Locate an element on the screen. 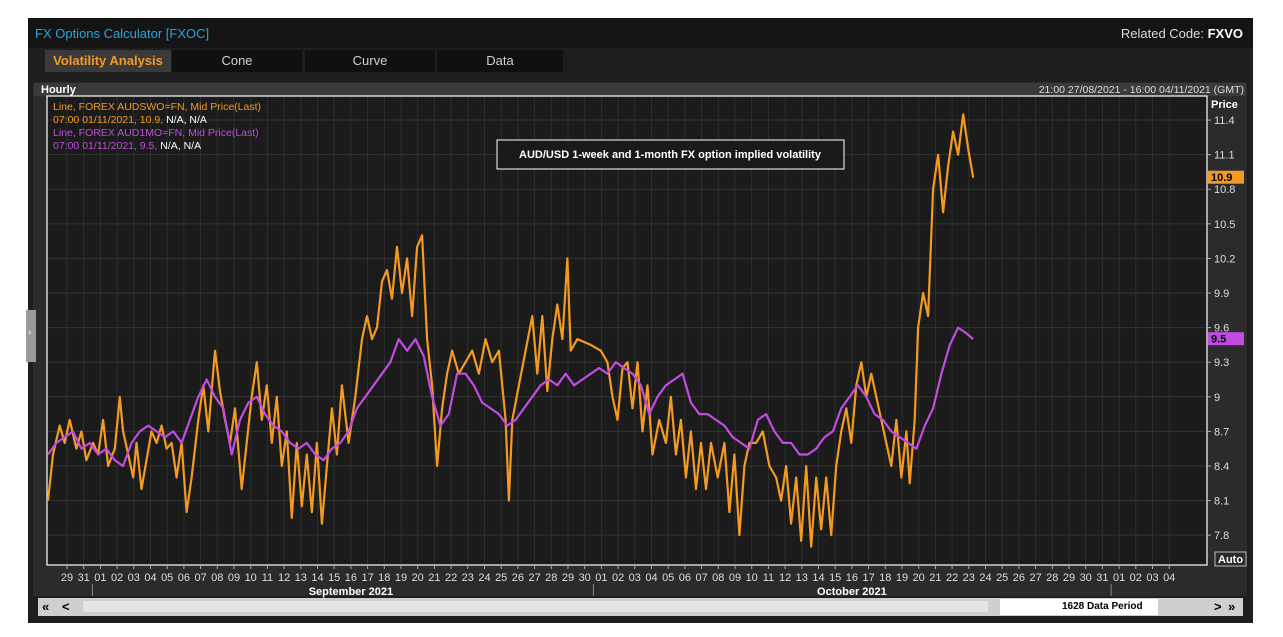 The image size is (1283, 637). y-tick-label: 11.1 is located at coordinates (1224, 156).